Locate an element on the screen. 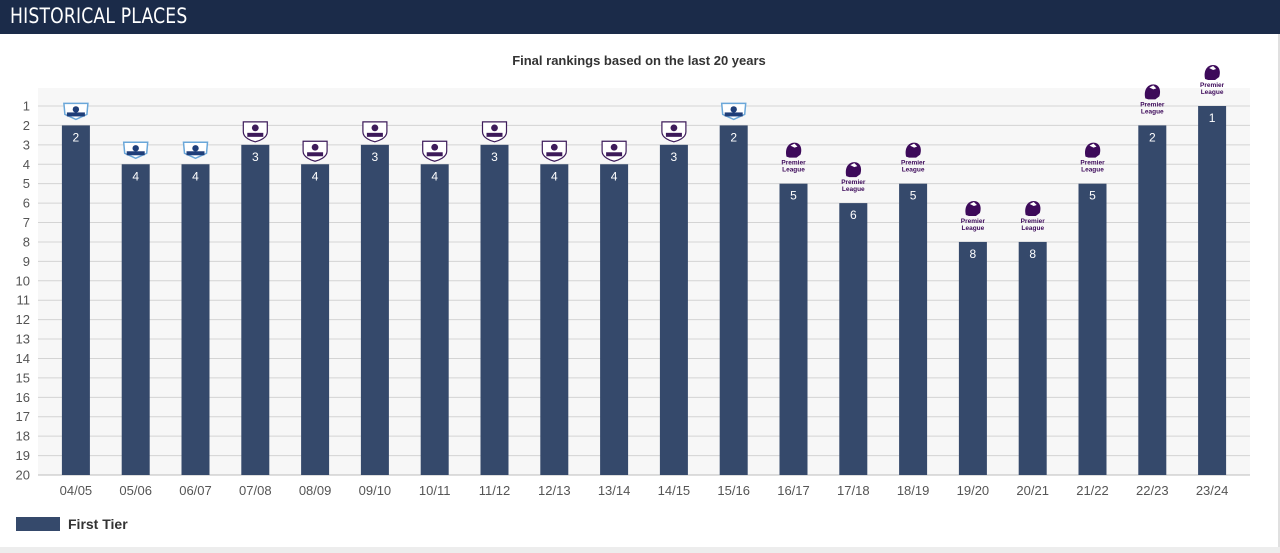  y-tick-label: 16 is located at coordinates (23, 397).